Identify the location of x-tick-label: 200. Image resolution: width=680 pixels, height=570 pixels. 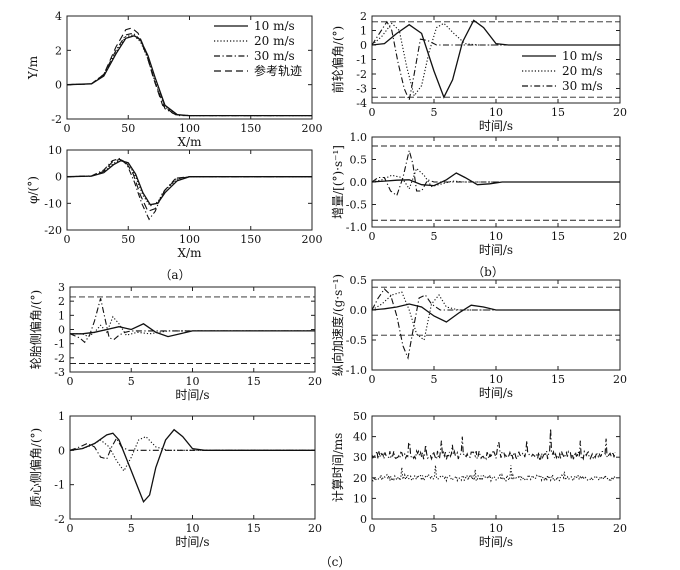
(312, 239).